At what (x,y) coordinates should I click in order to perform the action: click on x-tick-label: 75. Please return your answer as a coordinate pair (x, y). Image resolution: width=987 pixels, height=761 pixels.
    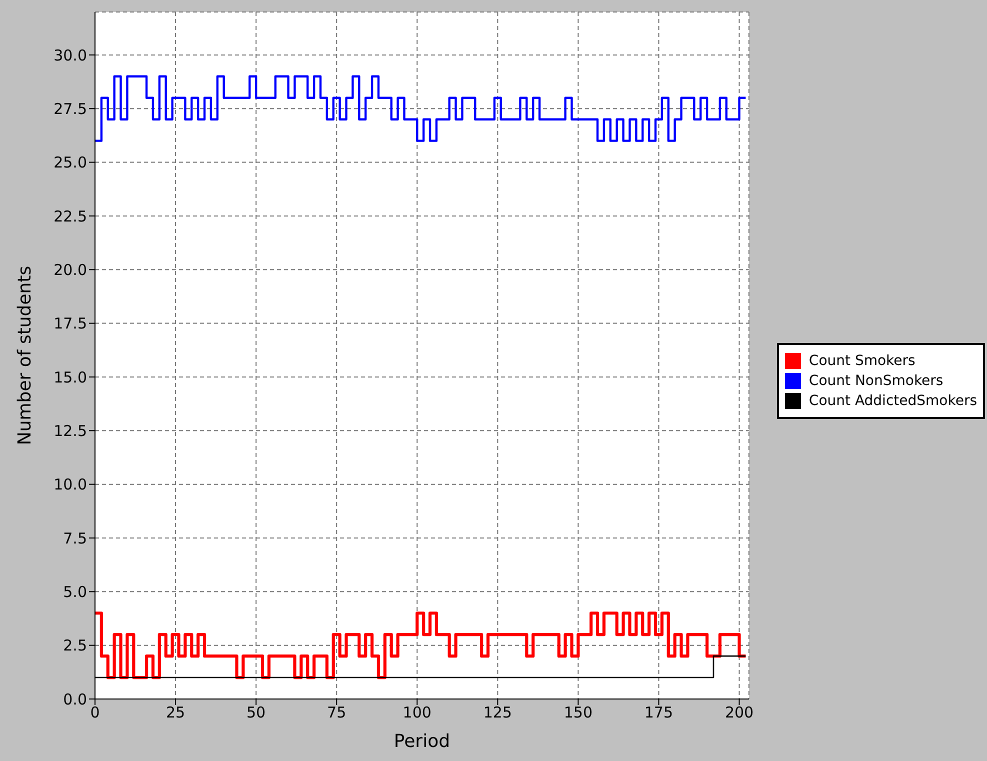
    Looking at the image, I should click on (336, 713).